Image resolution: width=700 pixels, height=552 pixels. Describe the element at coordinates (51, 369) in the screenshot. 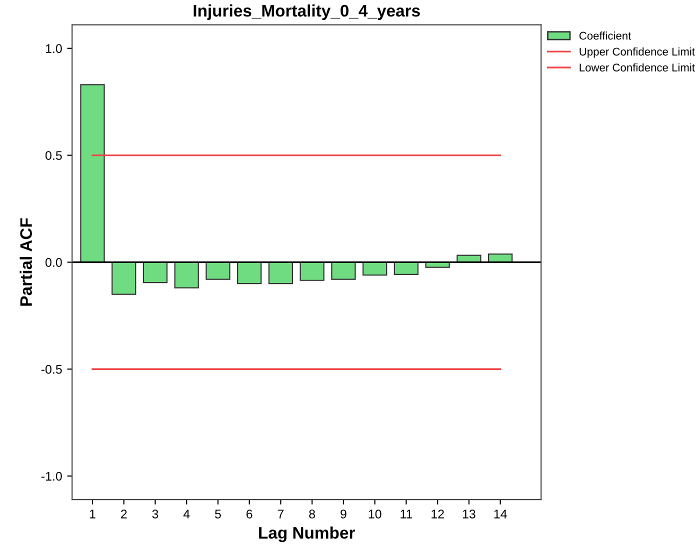

I see `y-tick-label: -0.5` at that location.